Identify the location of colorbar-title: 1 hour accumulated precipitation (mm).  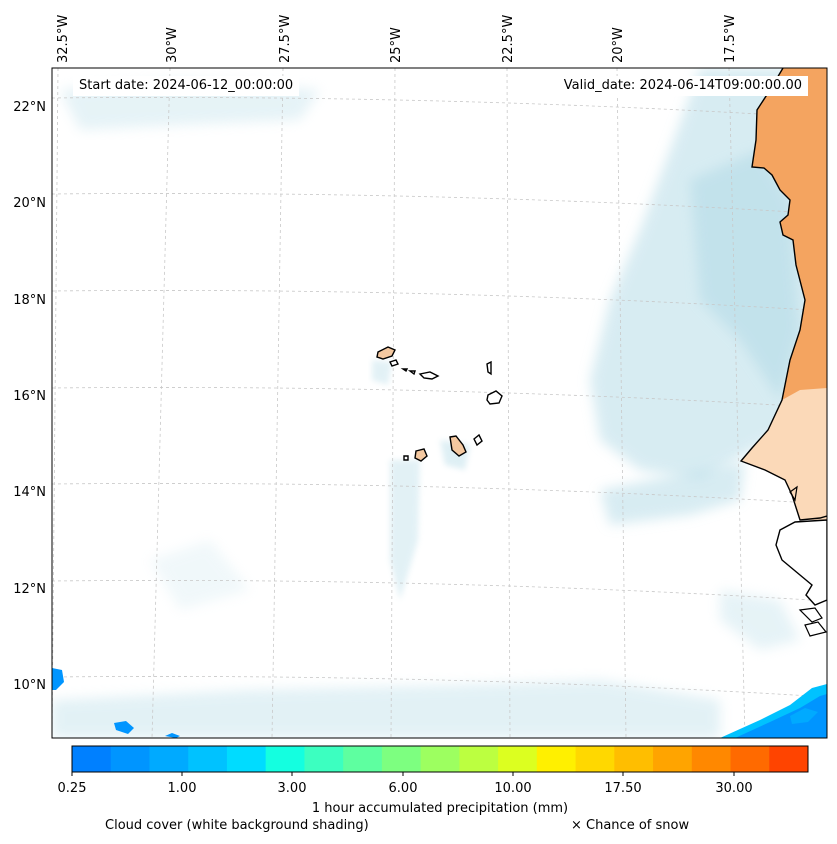
(440, 808).